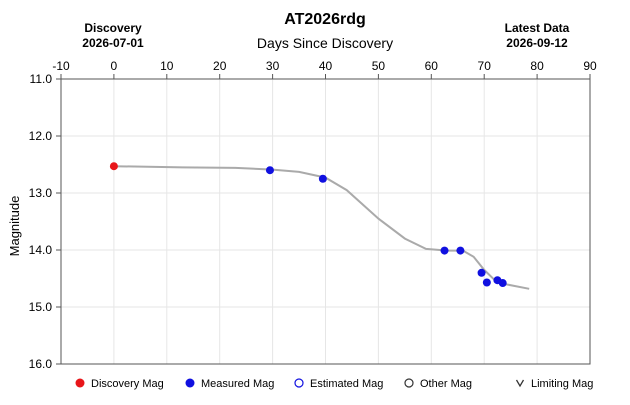 The image size is (630, 405). What do you see at coordinates (41, 250) in the screenshot?
I see `y-tick-label: 14.0` at bounding box center [41, 250].